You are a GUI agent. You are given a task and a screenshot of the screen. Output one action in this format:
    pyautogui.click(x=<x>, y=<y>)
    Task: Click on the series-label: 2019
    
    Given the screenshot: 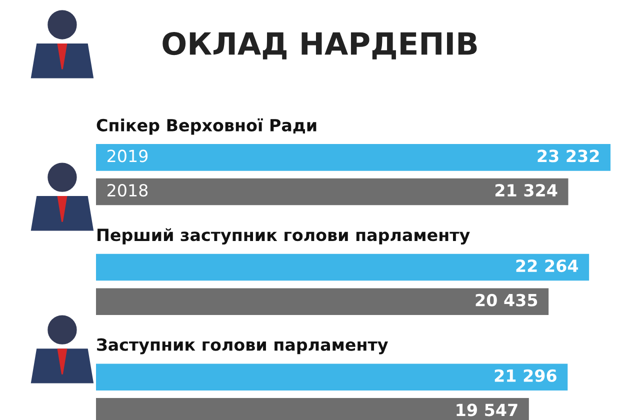 What is the action you would take?
    pyautogui.click(x=128, y=156)
    